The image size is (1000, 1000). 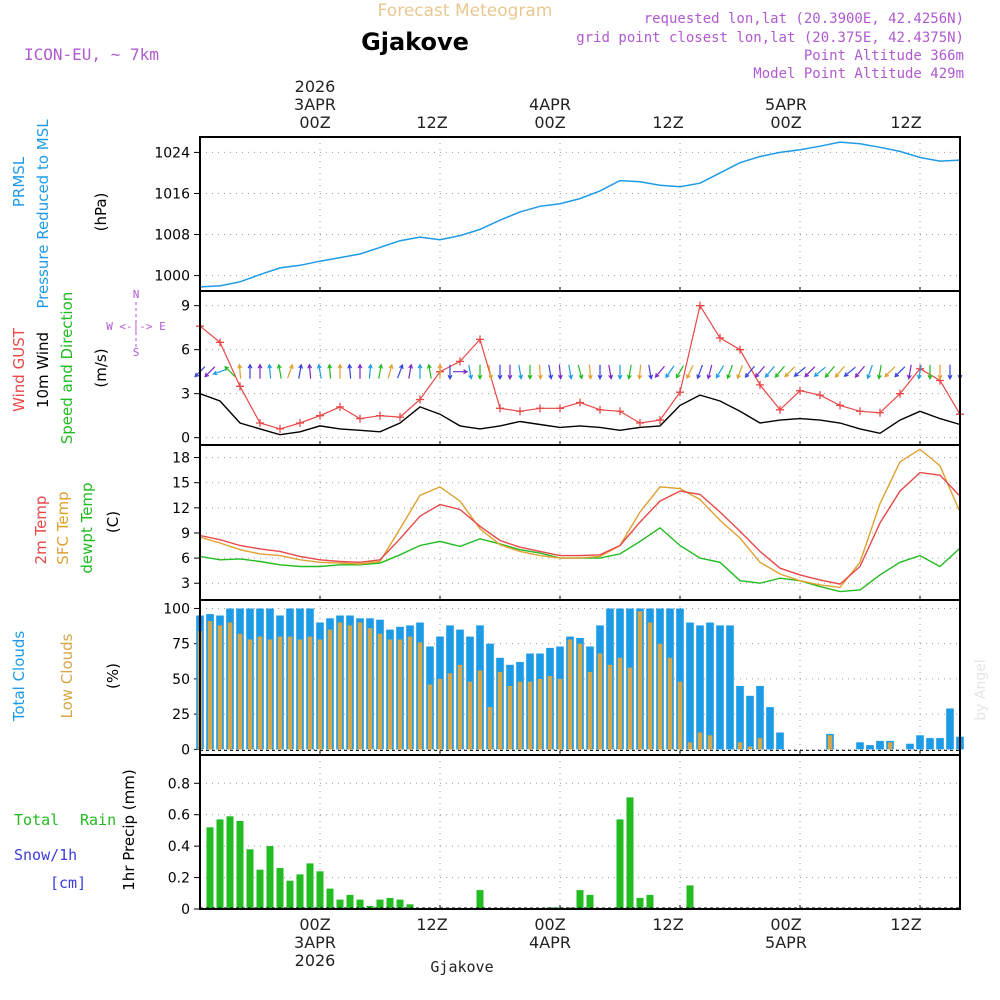 What do you see at coordinates (181, 680) in the screenshot?
I see `y-tick-label: 50` at bounding box center [181, 680].